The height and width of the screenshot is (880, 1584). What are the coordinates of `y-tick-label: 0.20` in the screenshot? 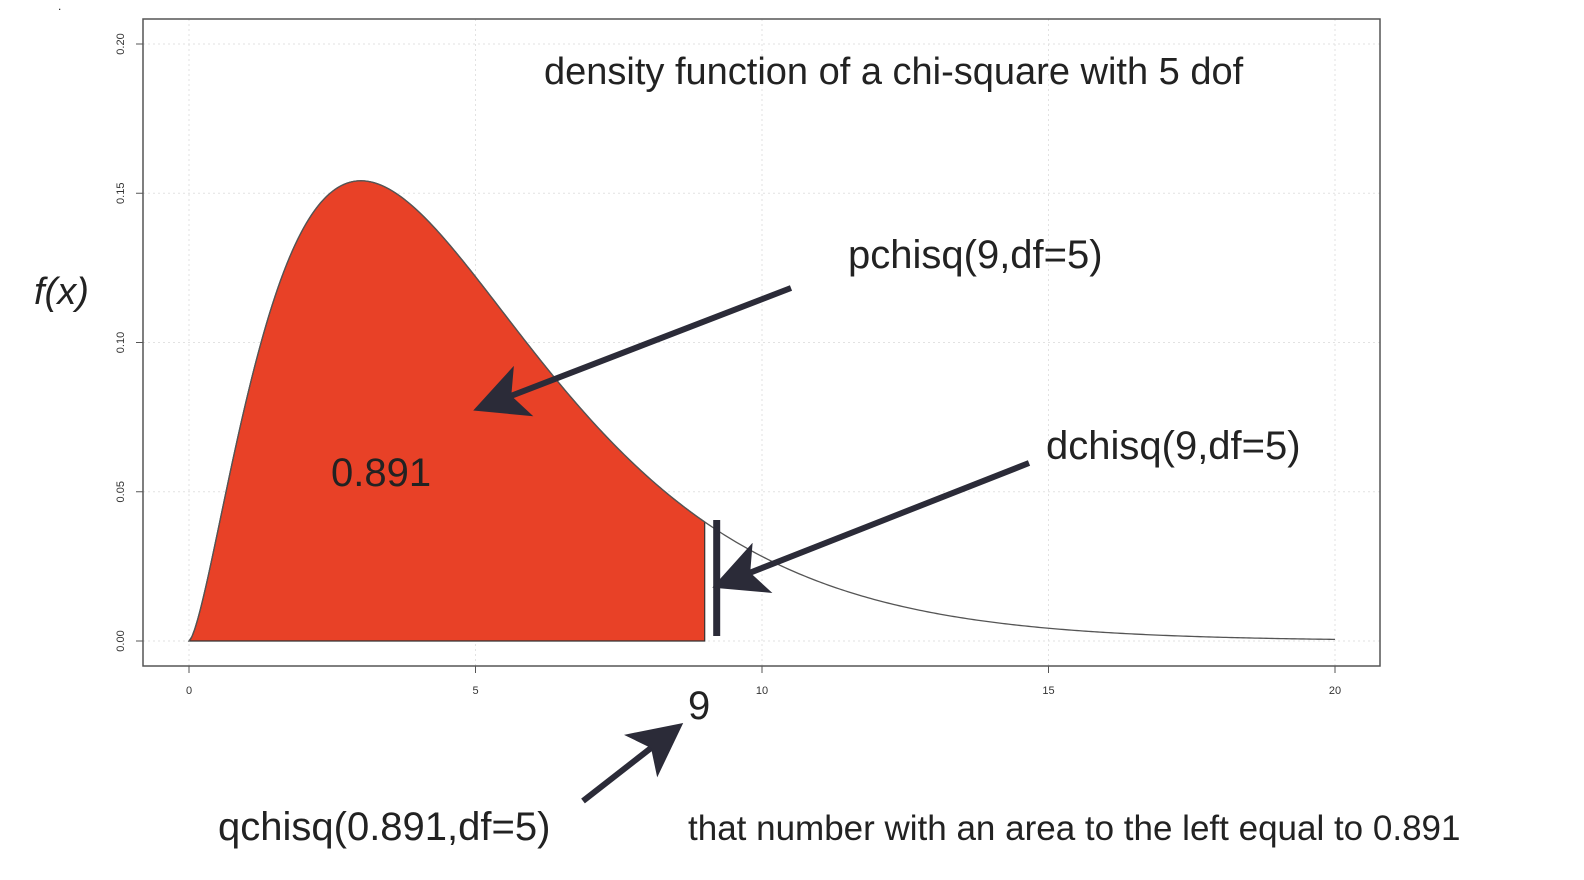 It's located at (121, 43).